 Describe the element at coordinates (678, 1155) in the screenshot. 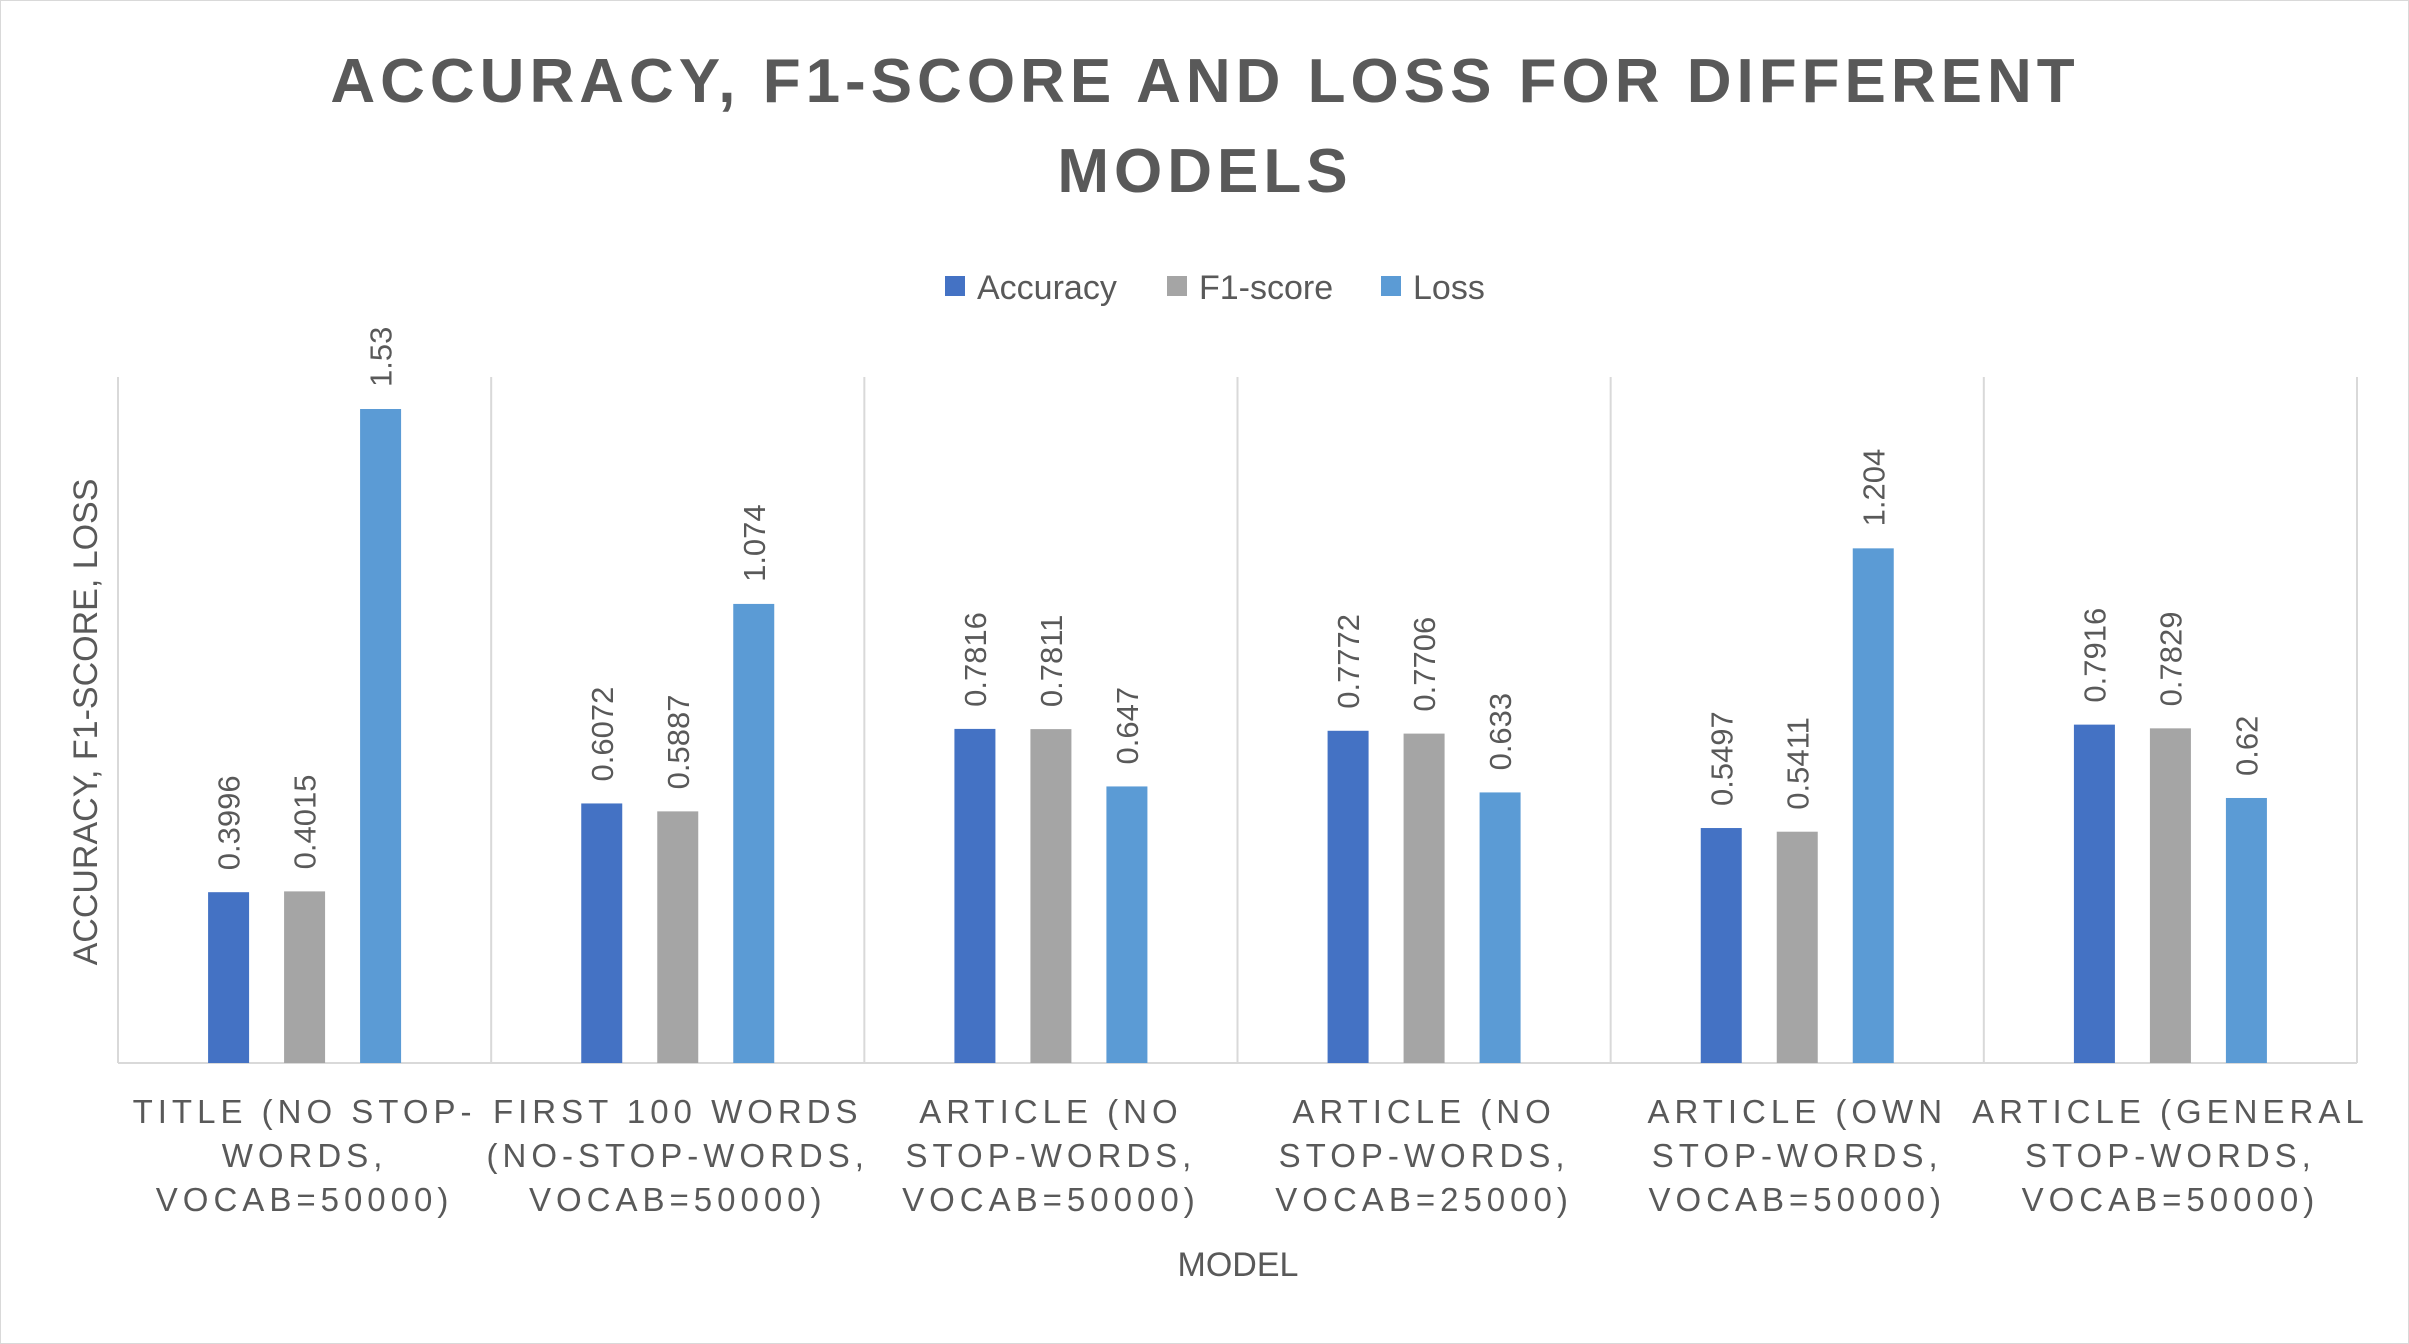

I see `category-label-1-line-1: (NO-STOP-WORDS,` at that location.